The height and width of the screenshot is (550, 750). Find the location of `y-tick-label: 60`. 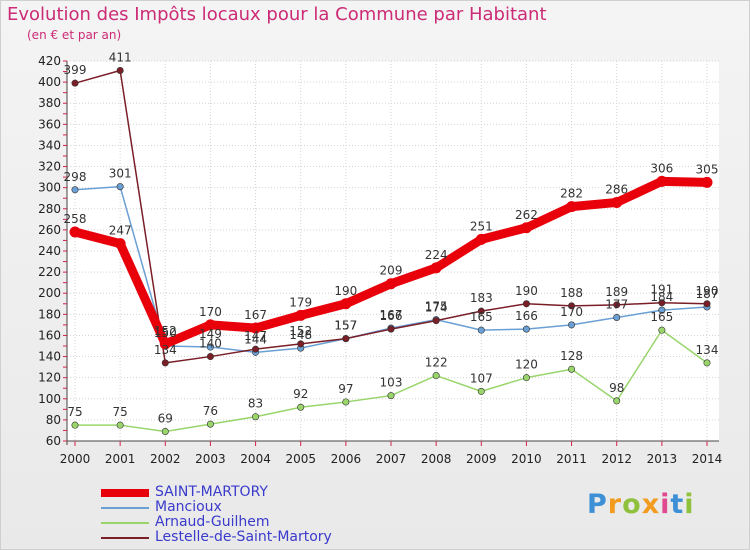

y-tick-label: 60 is located at coordinates (53, 441).